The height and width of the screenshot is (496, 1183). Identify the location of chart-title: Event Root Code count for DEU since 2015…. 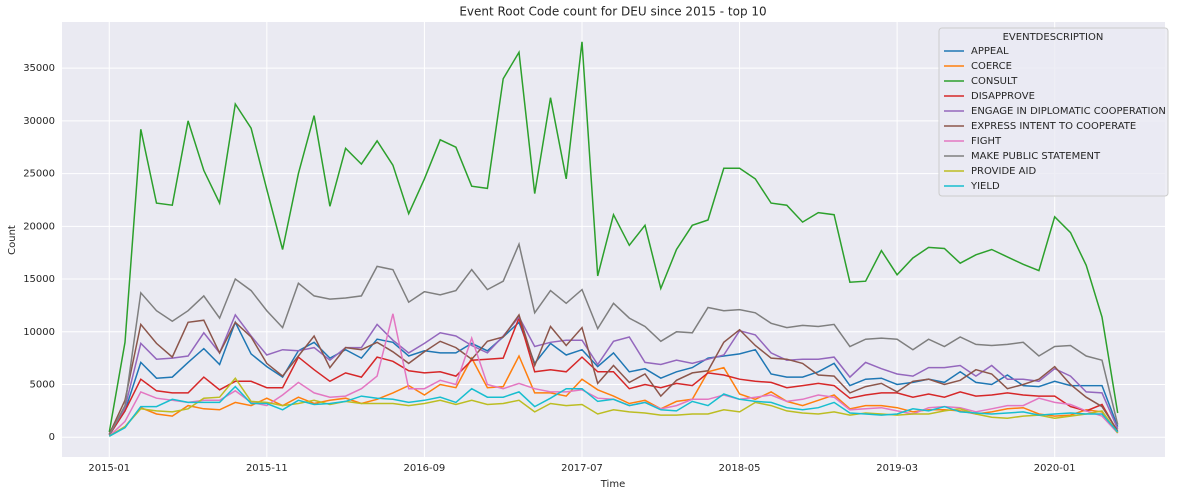
(612, 12).